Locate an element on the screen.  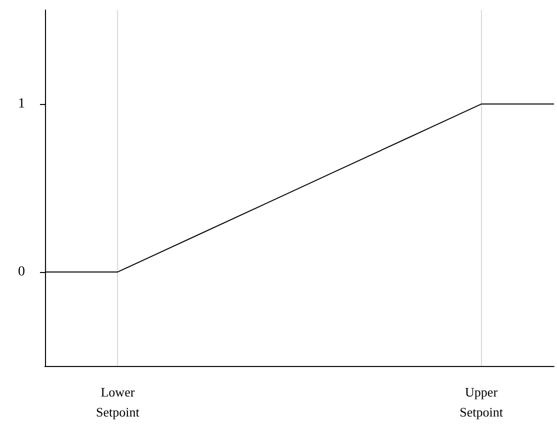
y-tick-label: 0 is located at coordinates (21, 272).